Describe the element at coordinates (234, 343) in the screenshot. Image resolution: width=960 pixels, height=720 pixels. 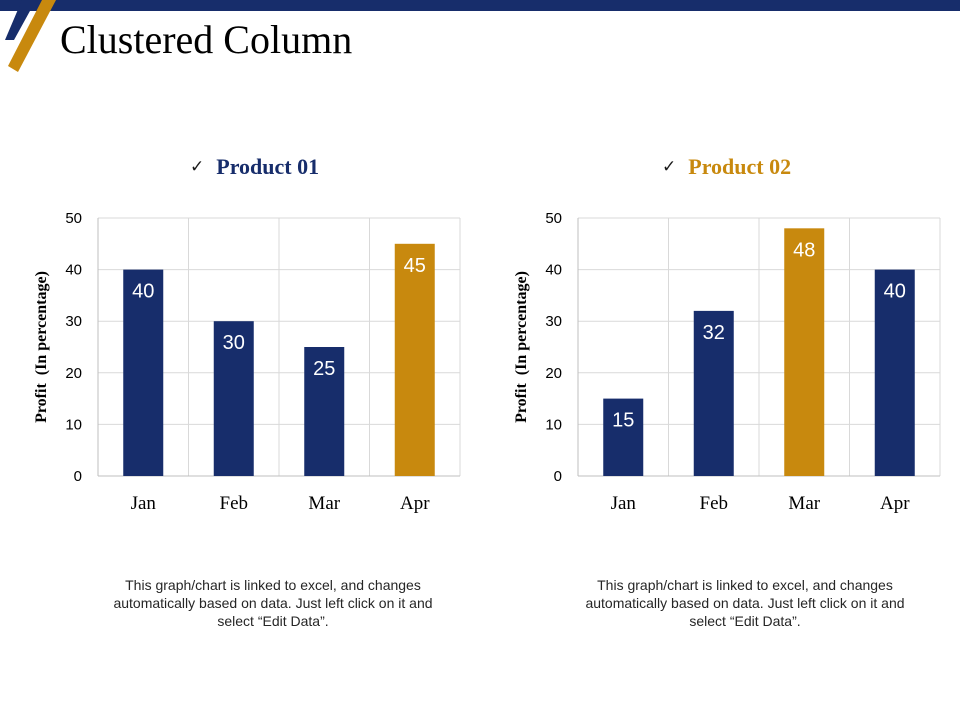
I see `data-label: 30` at that location.